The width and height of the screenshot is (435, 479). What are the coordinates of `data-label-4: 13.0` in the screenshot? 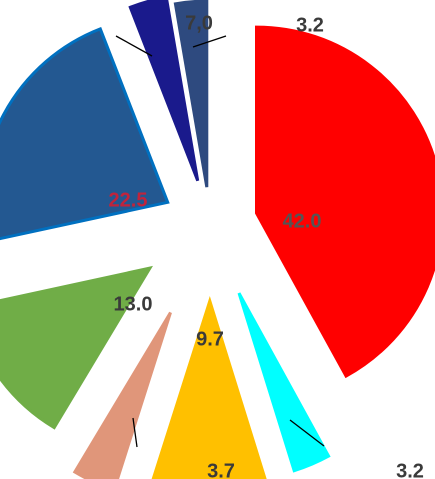 It's located at (133, 304).